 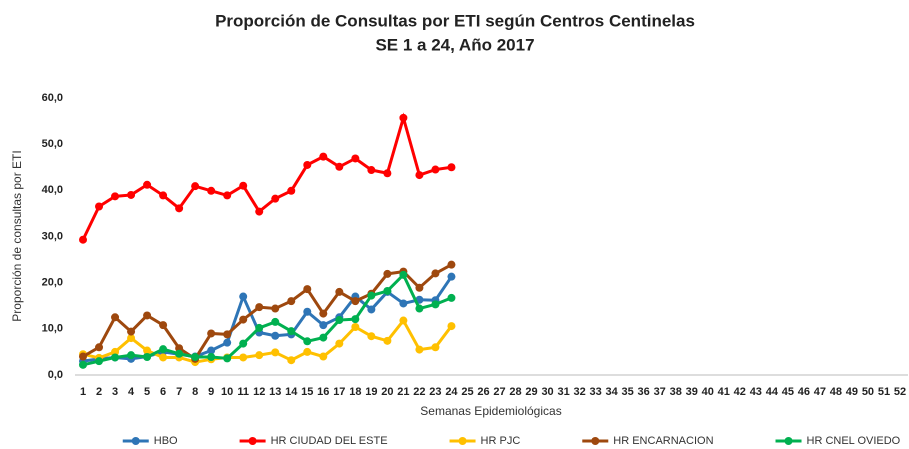 I want to click on legend-label: HBO, so click(x=166, y=441).